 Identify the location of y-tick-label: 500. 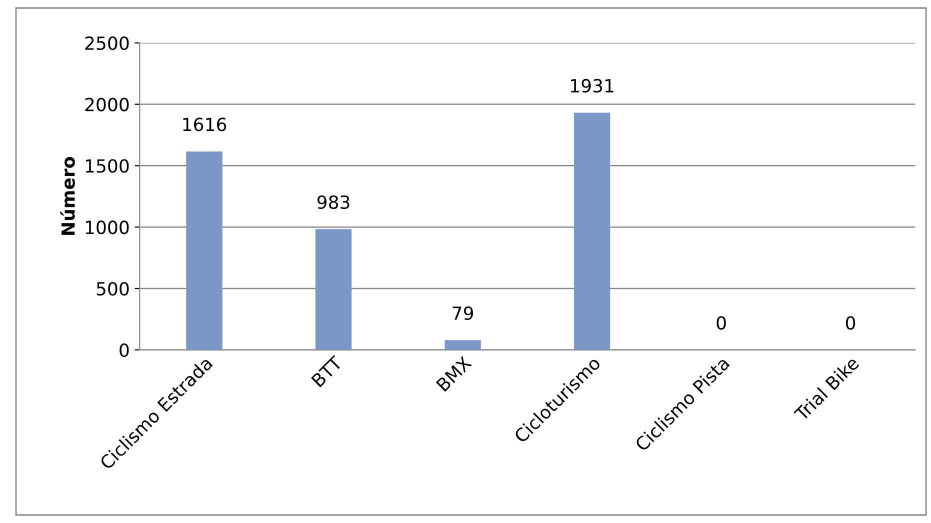
(112, 289).